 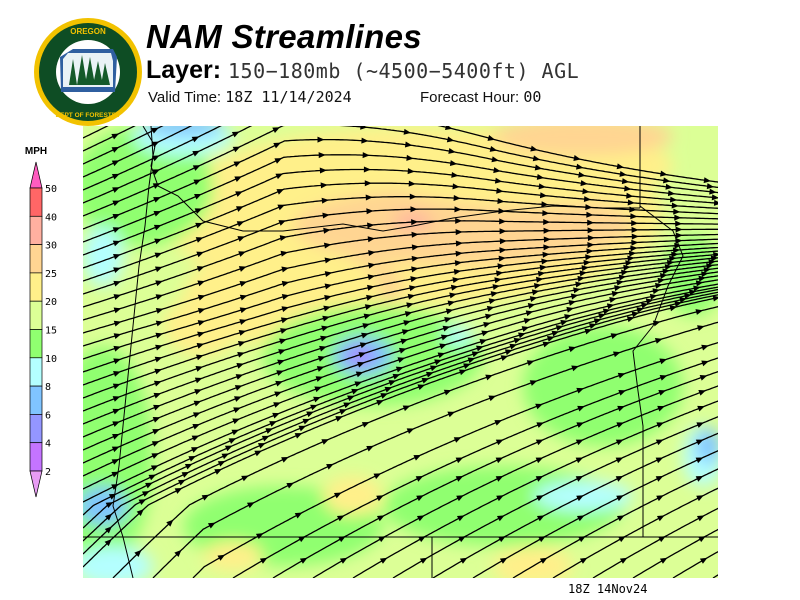 I want to click on oregon-department-of-forestry-logo: OREGON DEPT OF FORESTRY, so click(x=88, y=72).